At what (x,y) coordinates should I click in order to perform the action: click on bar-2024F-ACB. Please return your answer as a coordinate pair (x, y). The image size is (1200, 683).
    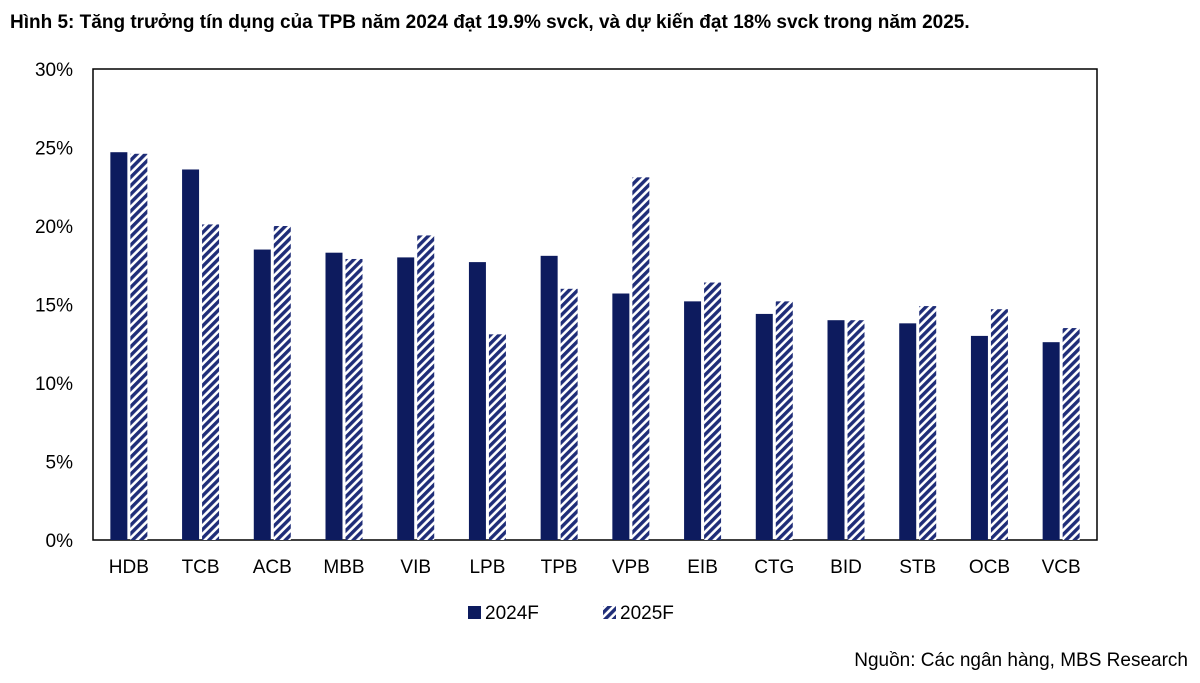
    Looking at the image, I should click on (262, 395).